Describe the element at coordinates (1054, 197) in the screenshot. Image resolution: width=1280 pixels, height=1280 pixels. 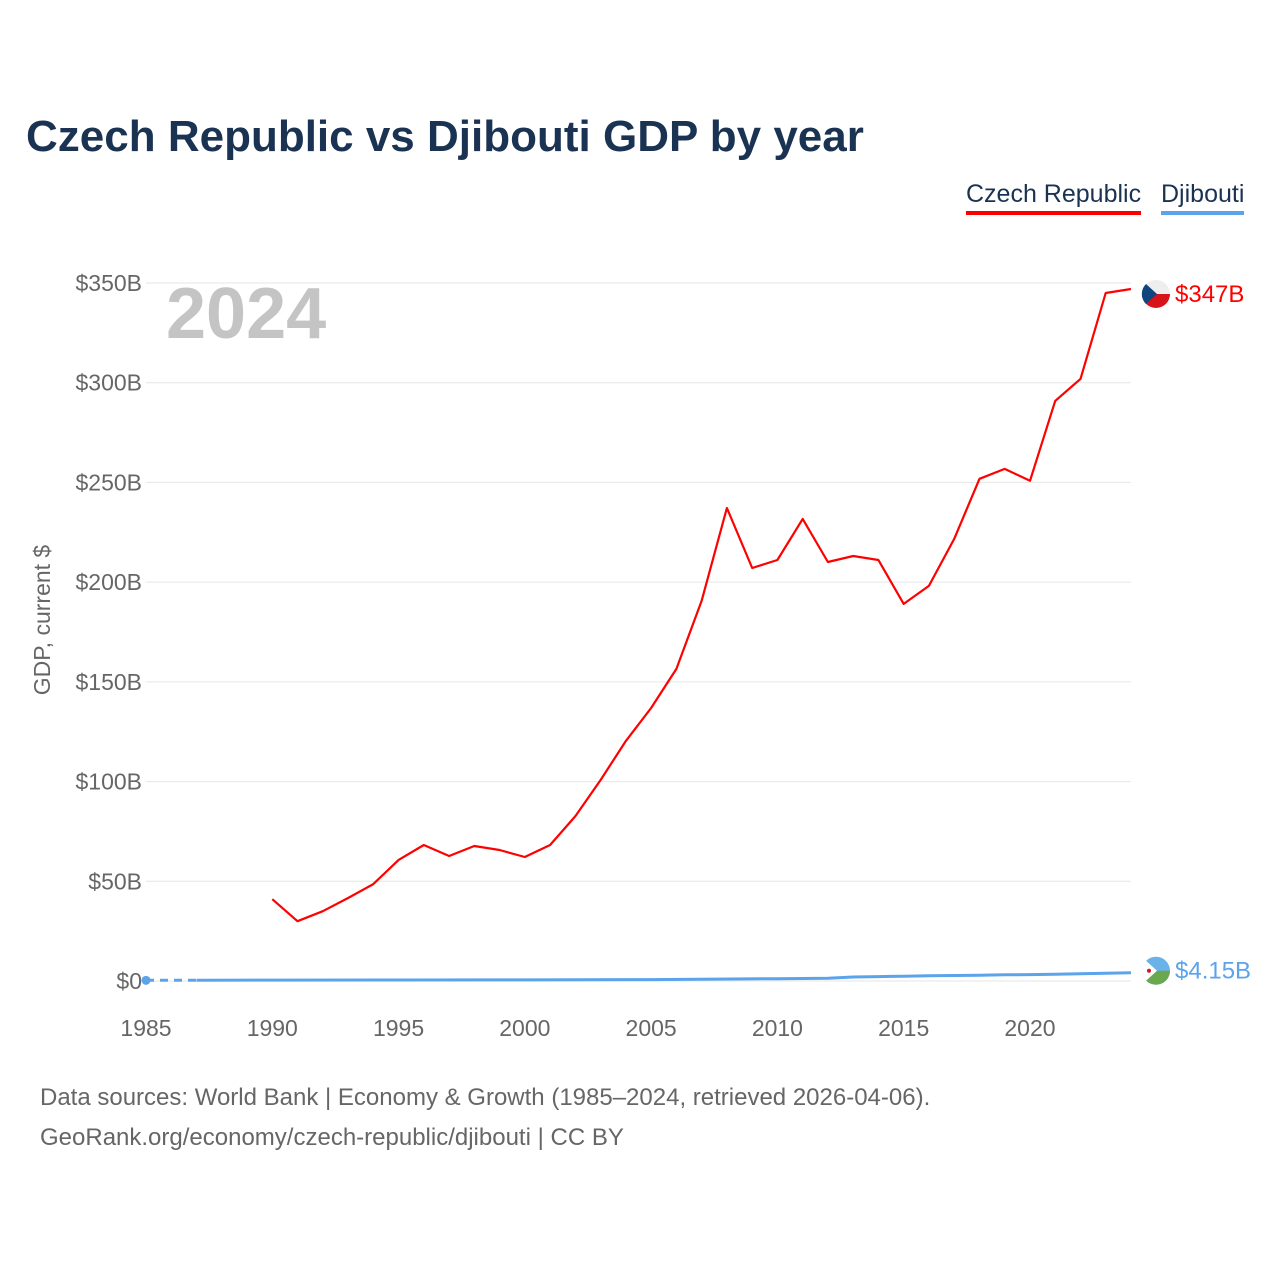
I see `legend-czech-republic: Czech Republic` at that location.